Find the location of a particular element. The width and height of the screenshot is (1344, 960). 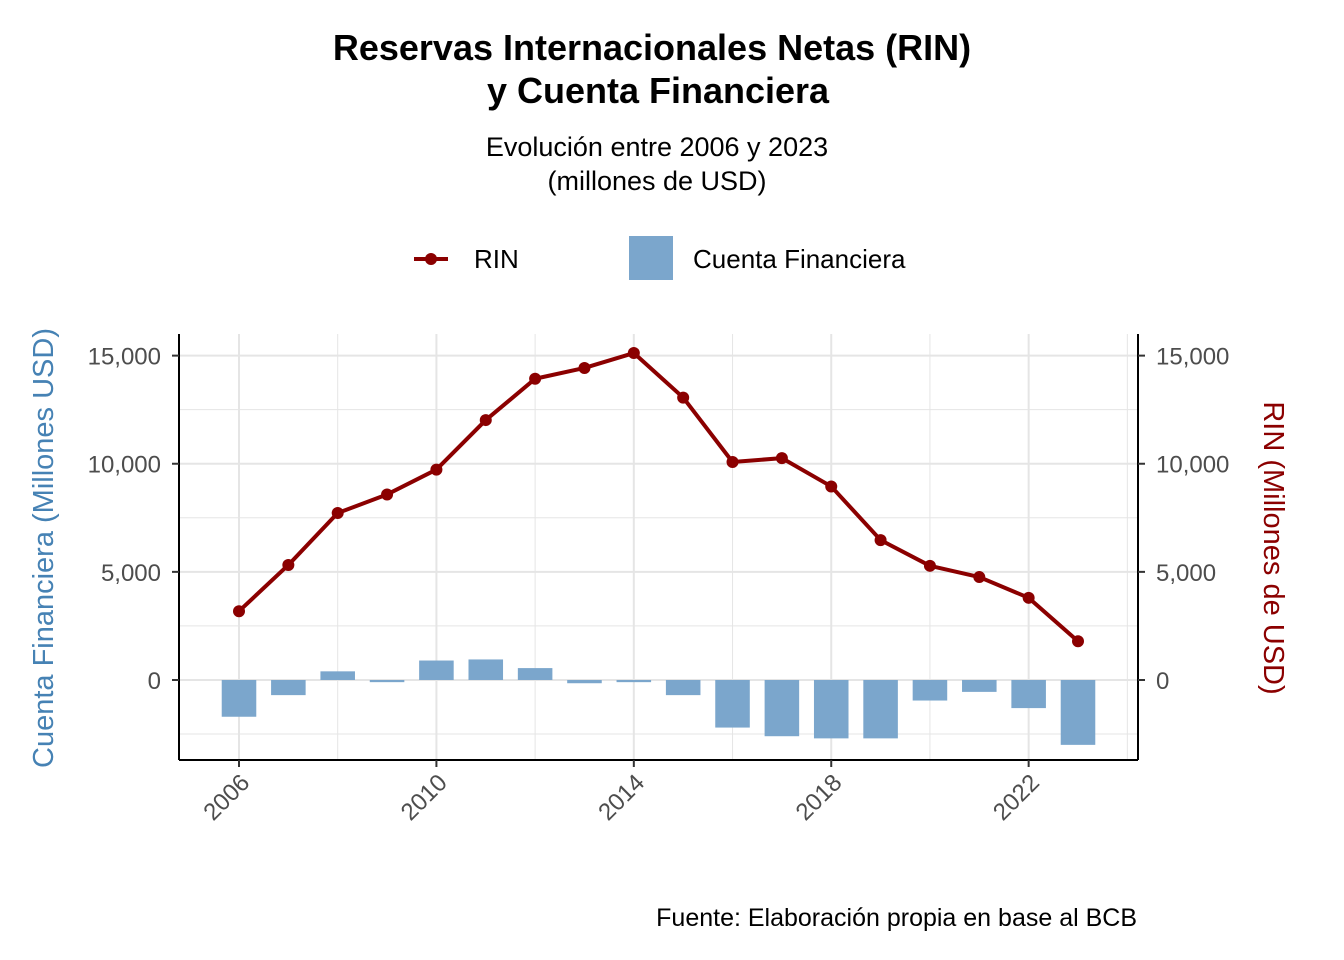

y-axis-label-right: RIN (Millones de USD) is located at coordinates (1273, 547).